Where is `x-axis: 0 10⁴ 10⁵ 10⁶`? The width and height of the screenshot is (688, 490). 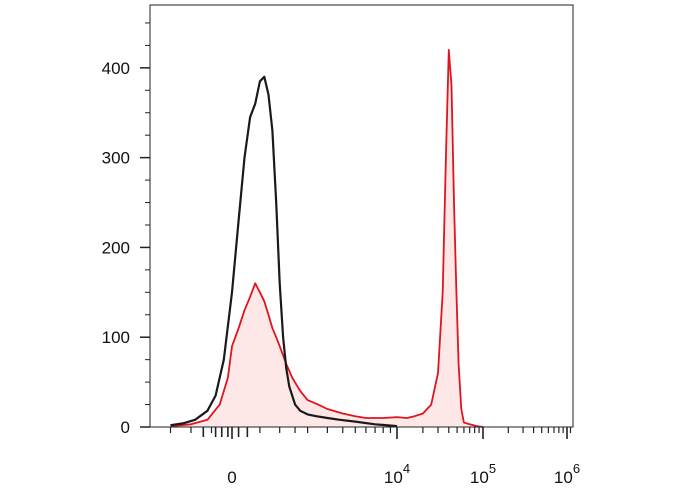 x-axis: 0 10⁴ 10⁵ 10⁶ is located at coordinates (374, 457).